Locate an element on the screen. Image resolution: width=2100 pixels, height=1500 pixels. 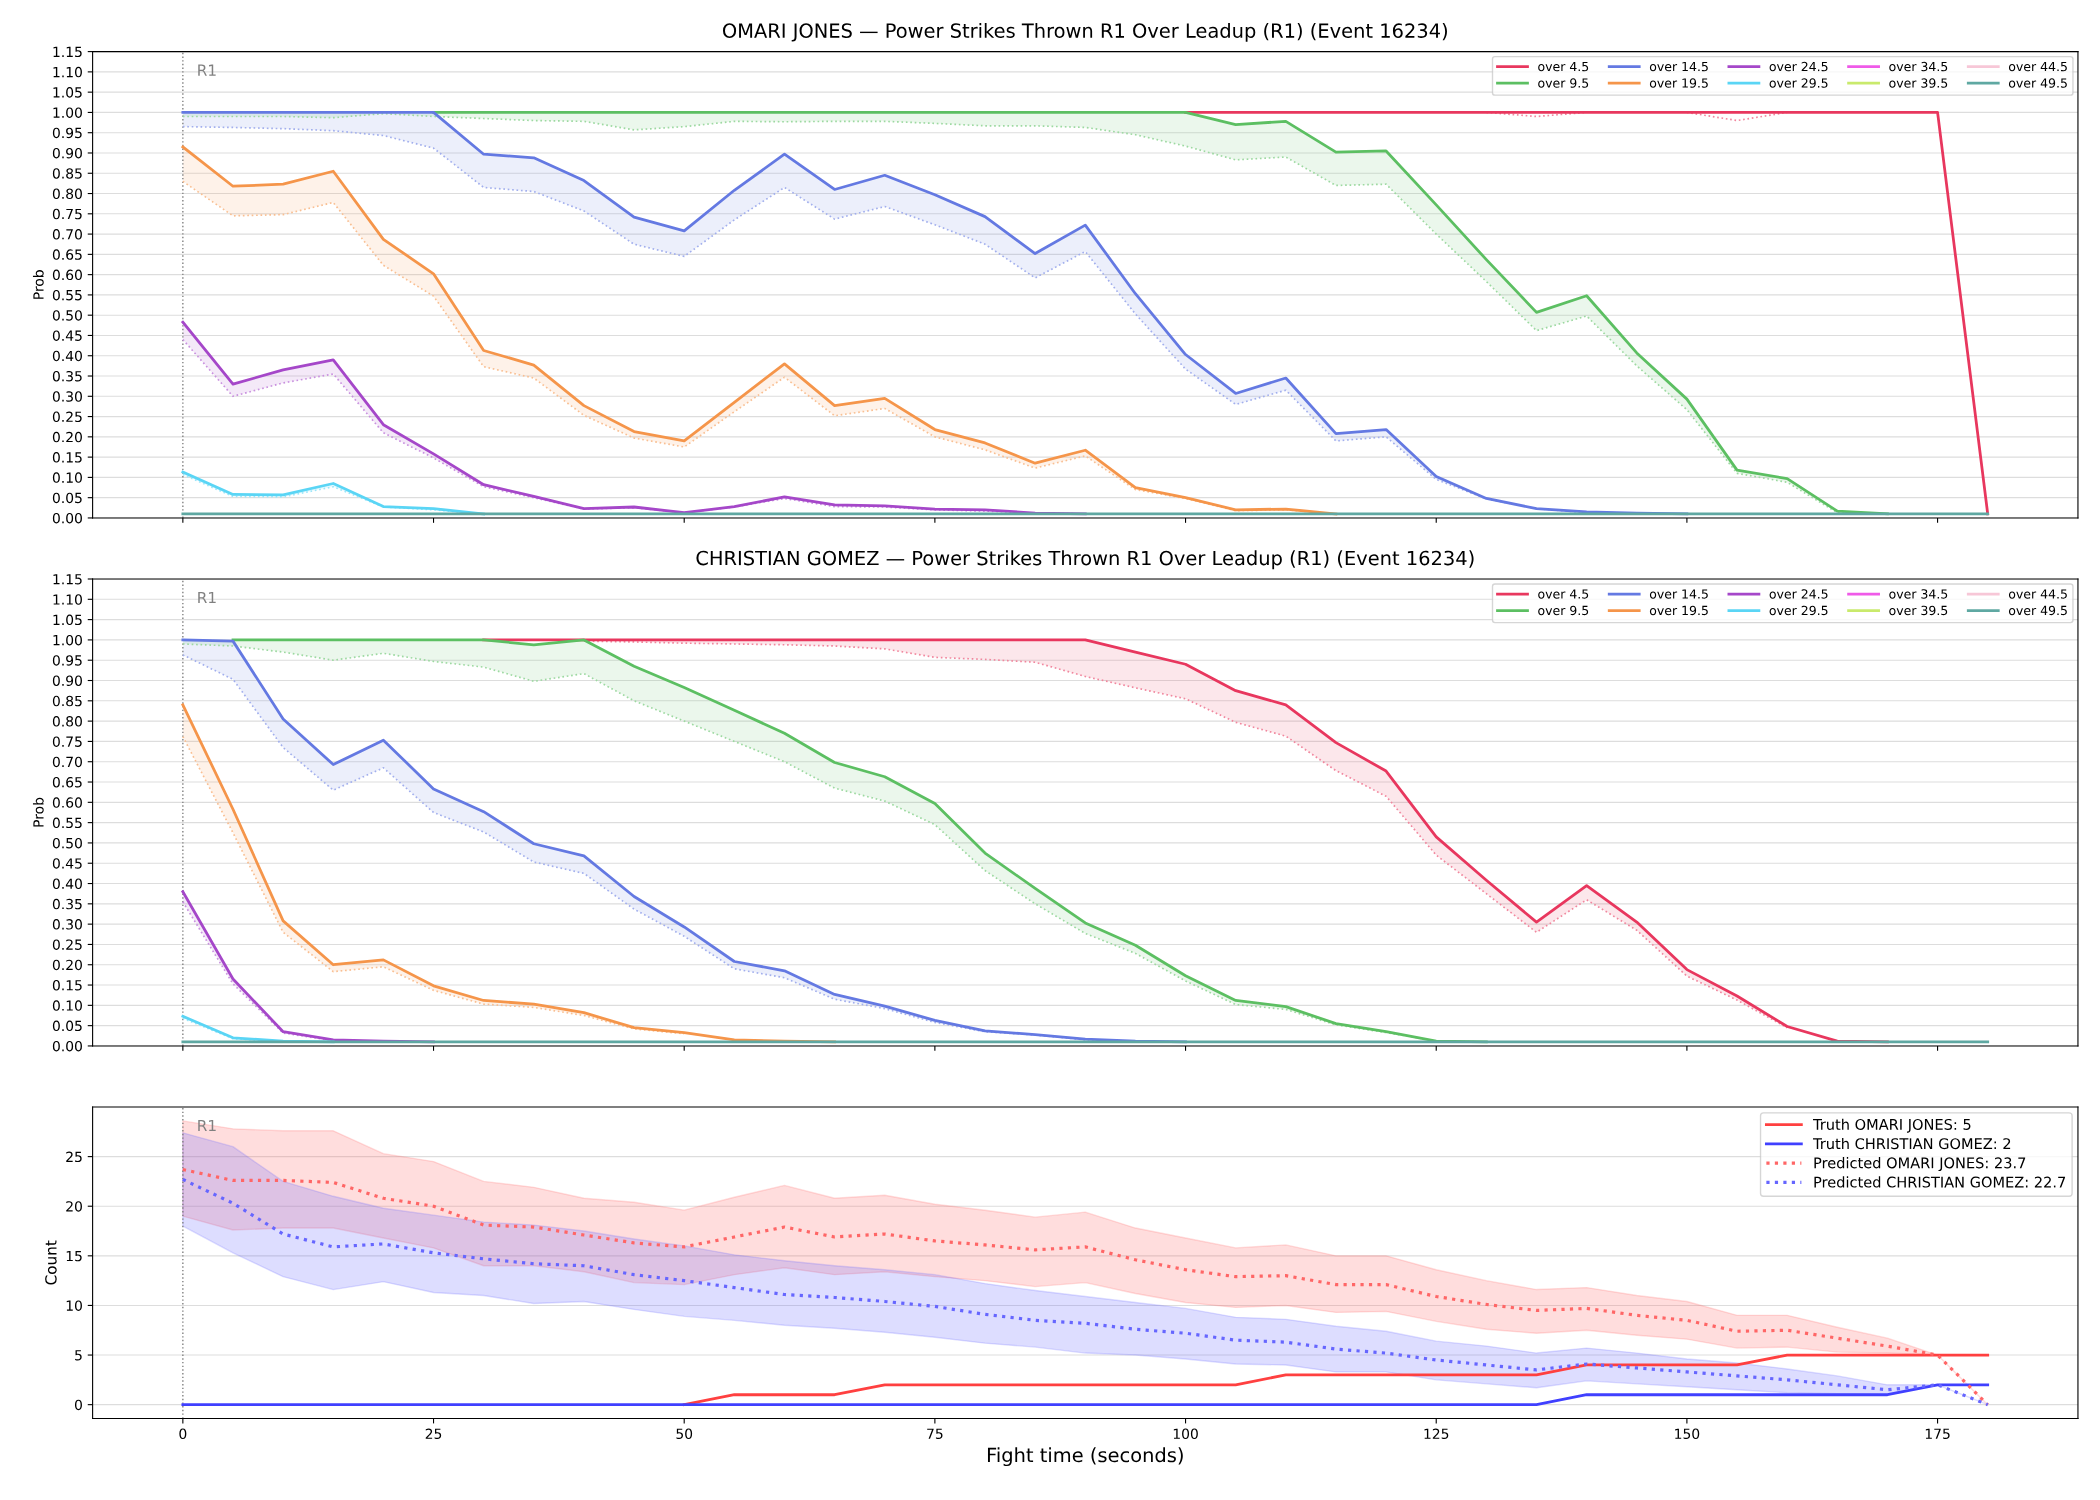
x-tick-label: 75 is located at coordinates (935, 1434).